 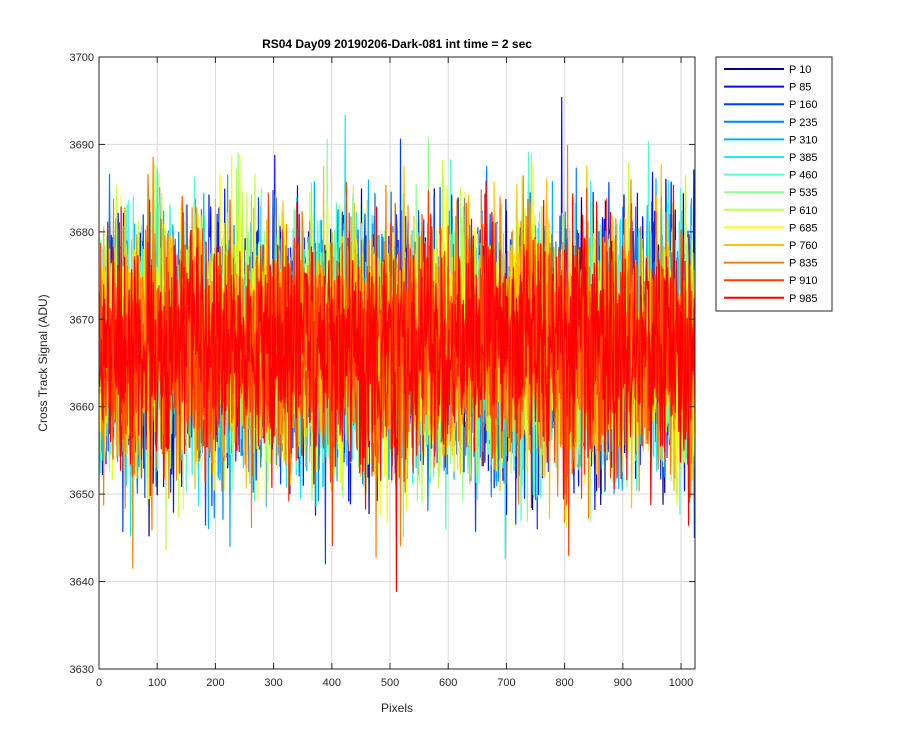 What do you see at coordinates (215, 683) in the screenshot?
I see `x-tick-label: 200` at bounding box center [215, 683].